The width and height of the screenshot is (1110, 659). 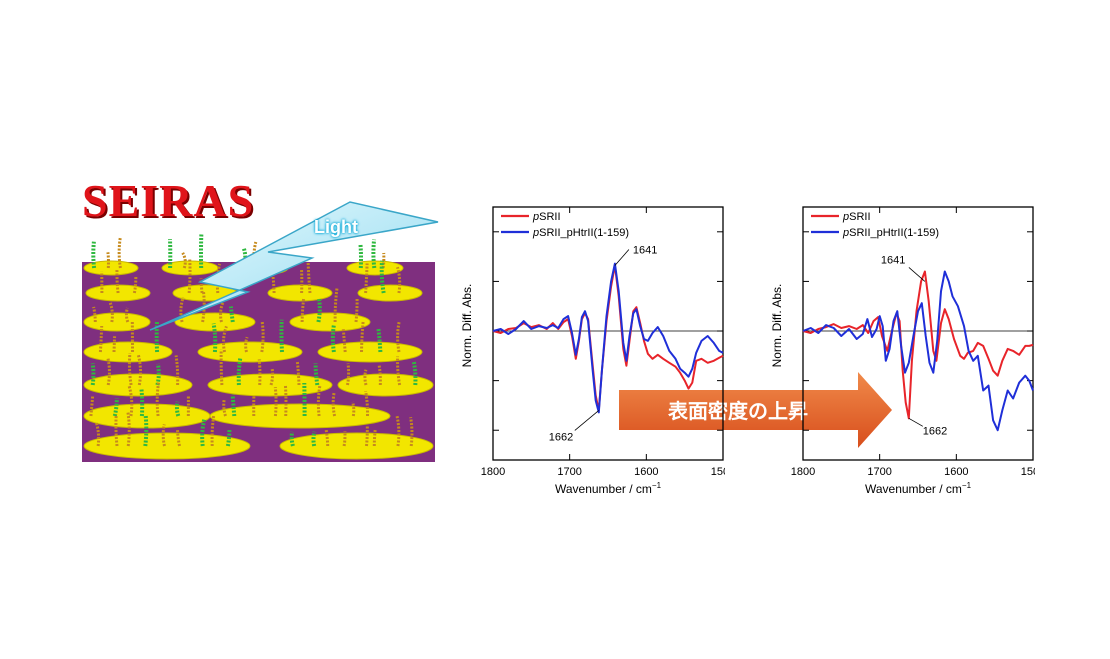 I want to click on light-label: Light, so click(x=336, y=227).